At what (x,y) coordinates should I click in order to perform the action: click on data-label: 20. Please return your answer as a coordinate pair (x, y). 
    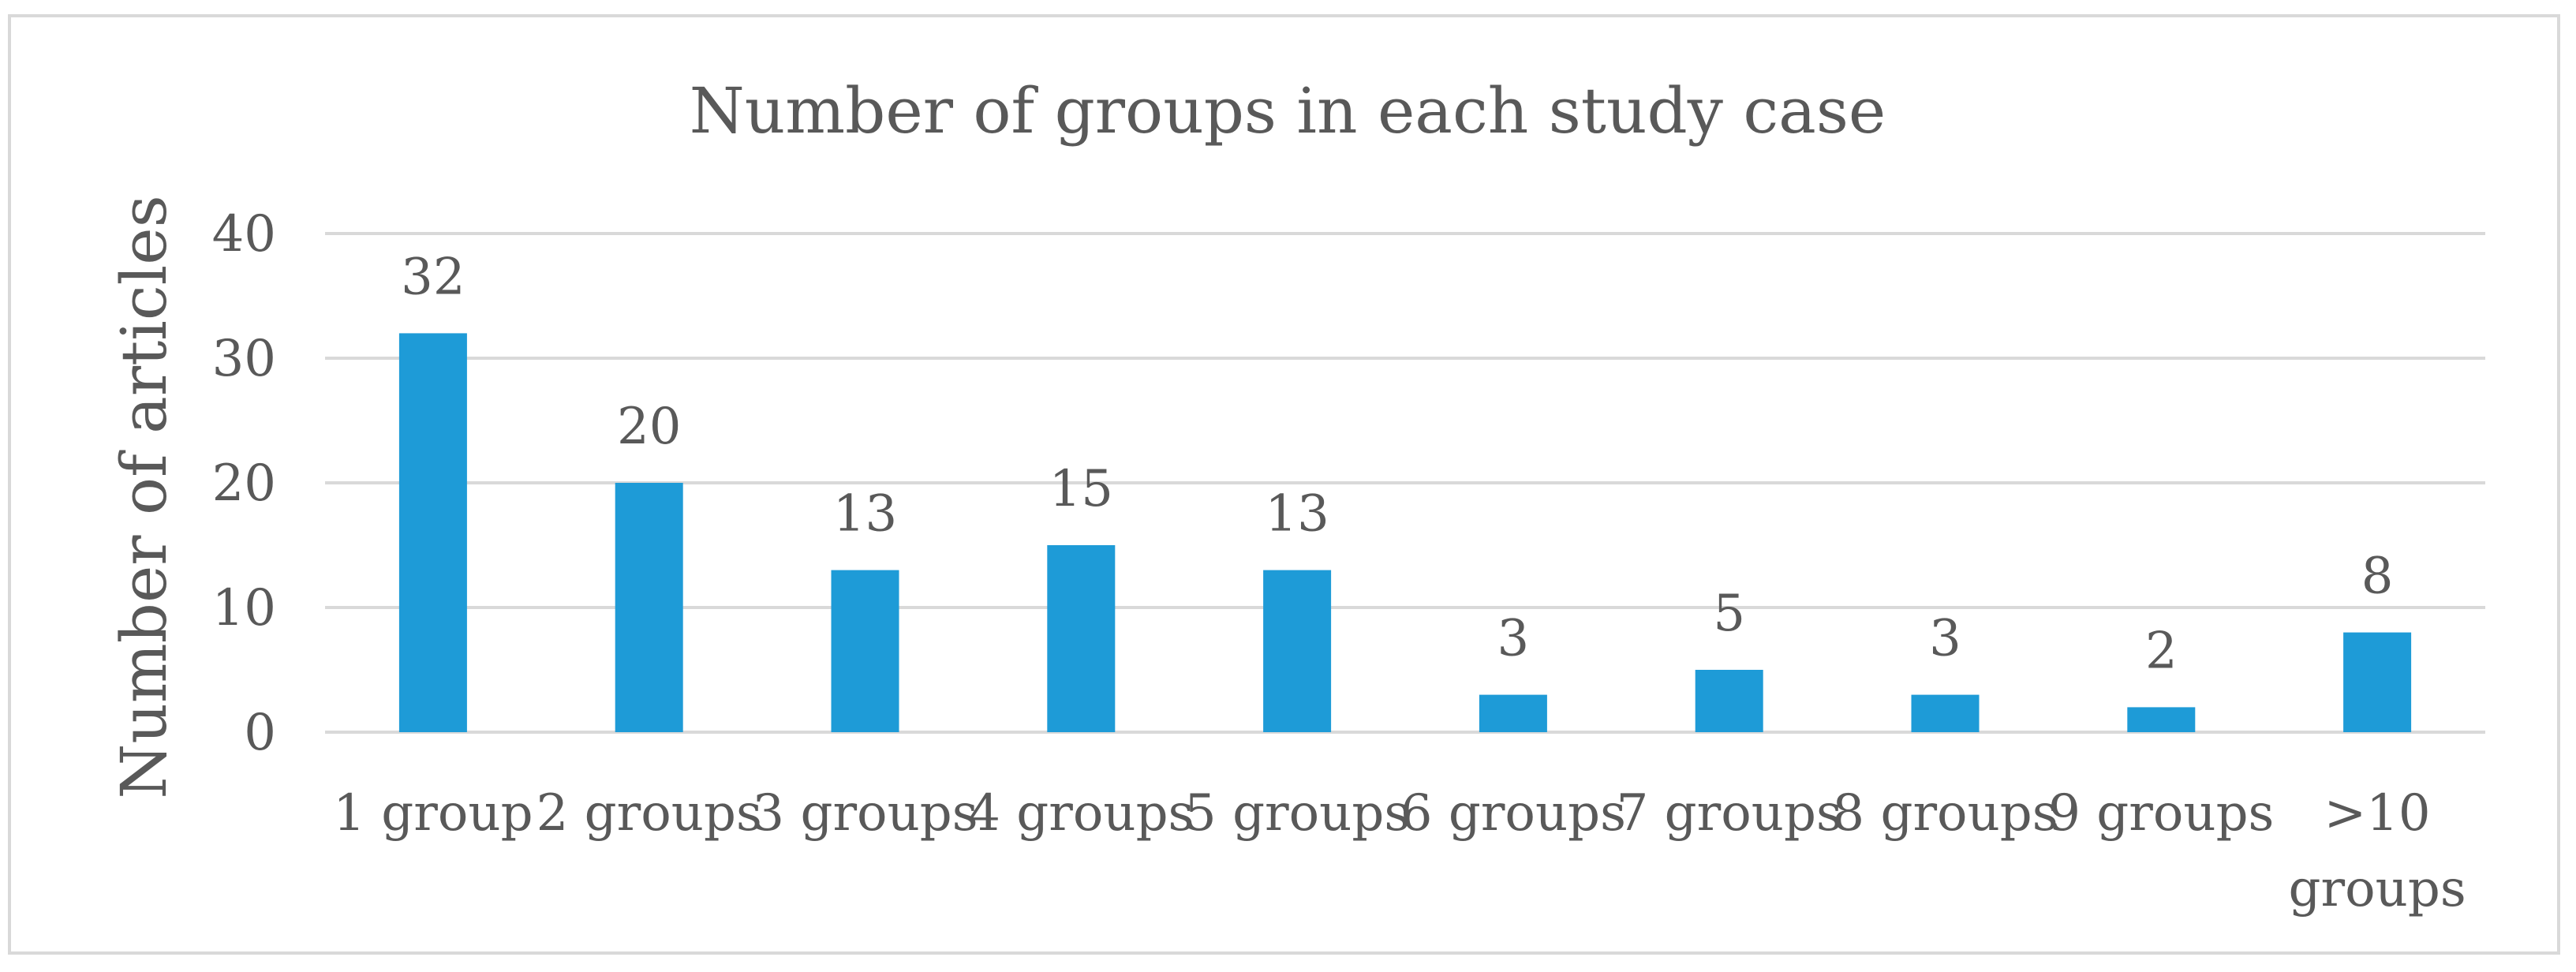
    Looking at the image, I should click on (649, 427).